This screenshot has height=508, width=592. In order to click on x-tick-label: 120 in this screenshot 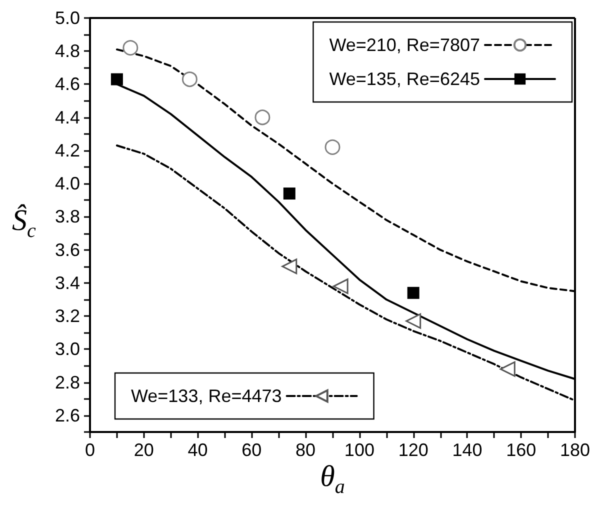, I will do `click(413, 450)`.